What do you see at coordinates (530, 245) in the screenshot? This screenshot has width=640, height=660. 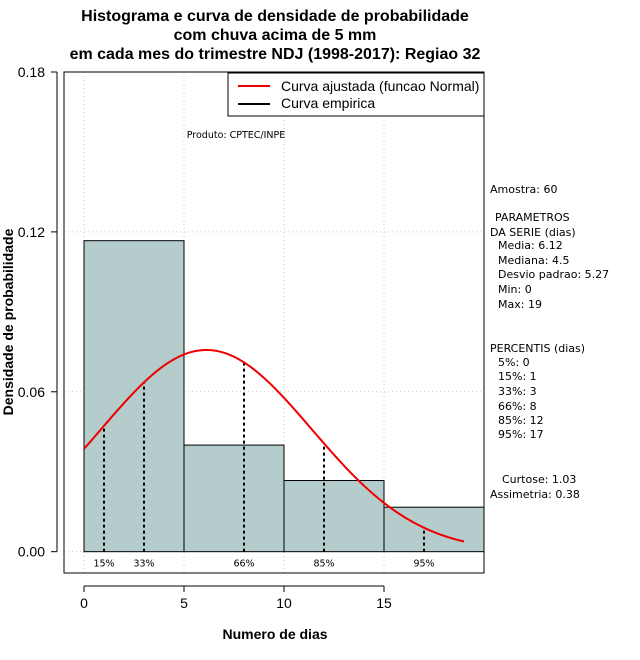 I see `param-media: Media: 6.12` at bounding box center [530, 245].